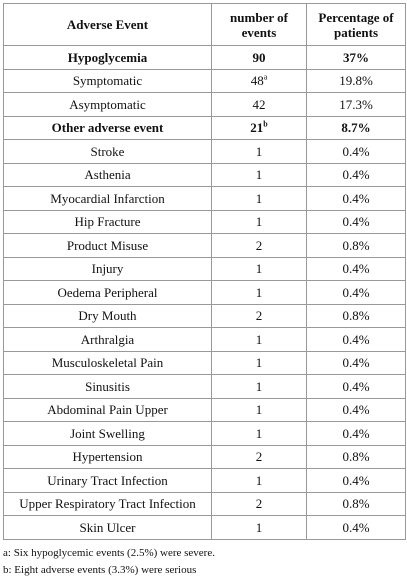 The height and width of the screenshot is (580, 407). Describe the element at coordinates (257, 81) in the screenshot. I see `events-value: 48` at that location.